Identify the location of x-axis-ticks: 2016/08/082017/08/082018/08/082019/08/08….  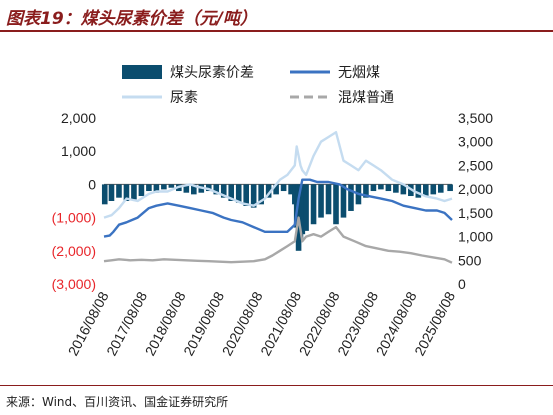
(262, 324).